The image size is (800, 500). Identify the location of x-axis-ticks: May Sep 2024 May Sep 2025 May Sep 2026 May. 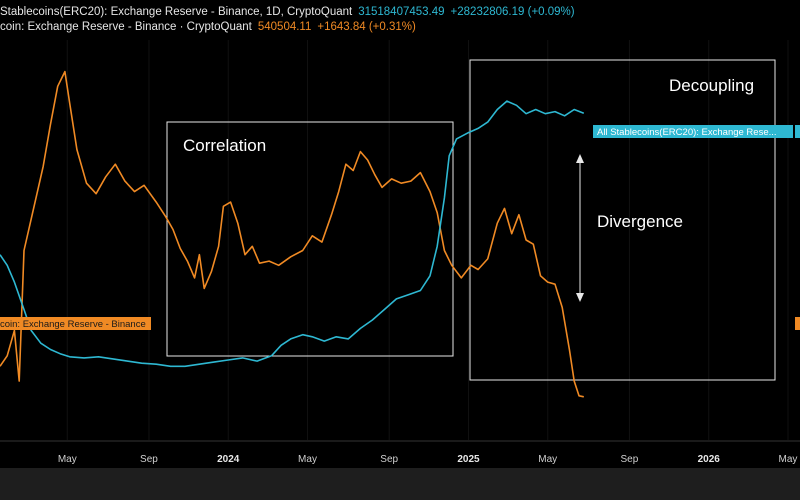
(428, 459).